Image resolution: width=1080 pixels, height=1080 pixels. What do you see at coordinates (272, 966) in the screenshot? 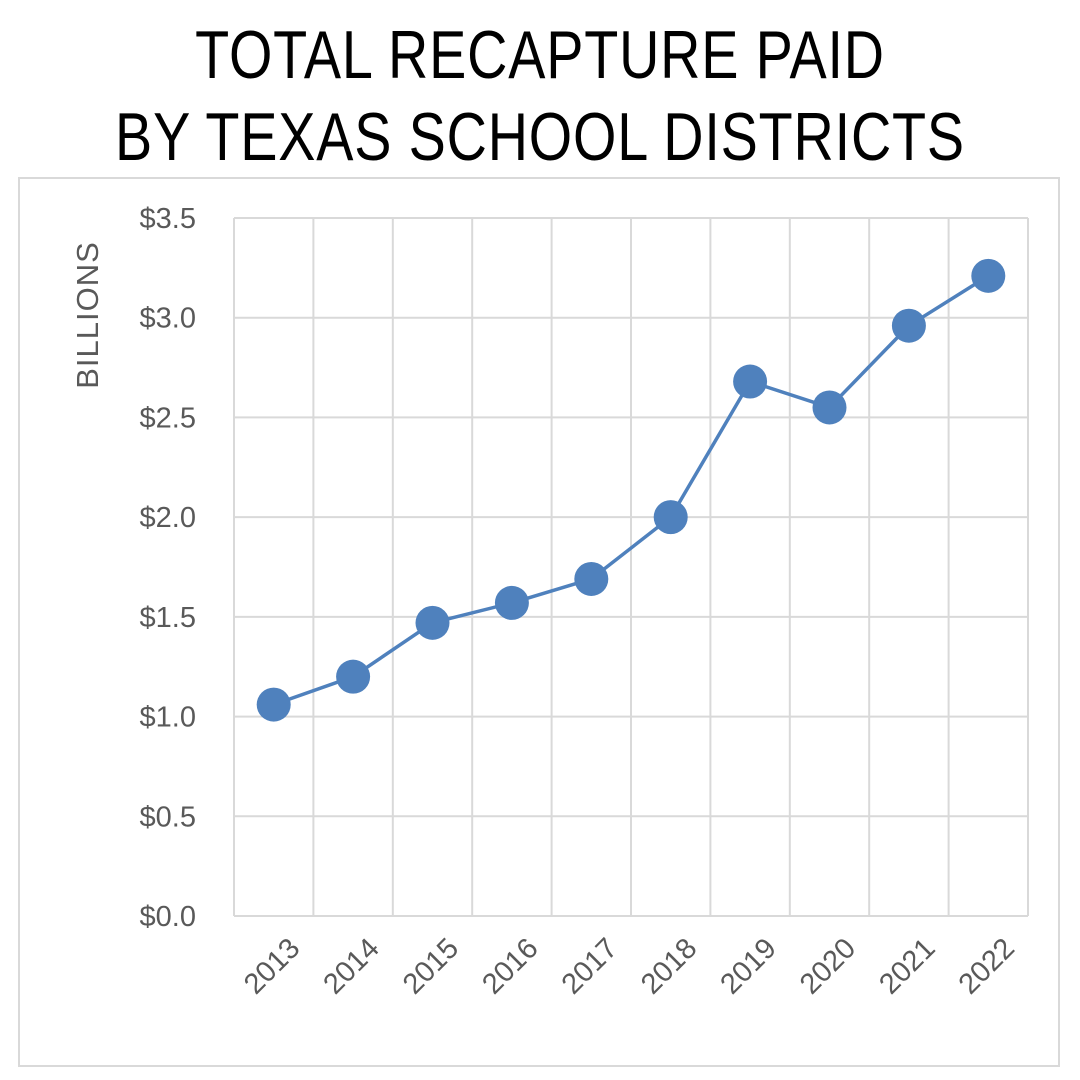
I see `x-tick-label: 2013` at bounding box center [272, 966].